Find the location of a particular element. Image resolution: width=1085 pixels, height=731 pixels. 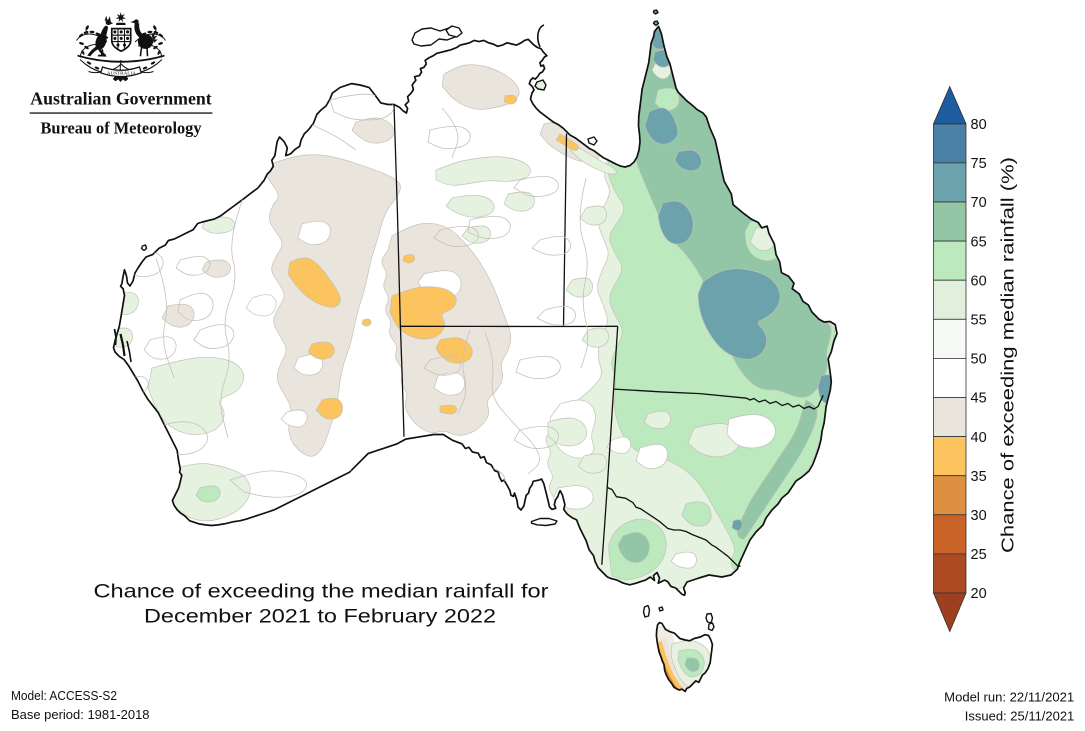

svg-text: Model run: 22/11/2021 is located at coordinates (1009, 698).